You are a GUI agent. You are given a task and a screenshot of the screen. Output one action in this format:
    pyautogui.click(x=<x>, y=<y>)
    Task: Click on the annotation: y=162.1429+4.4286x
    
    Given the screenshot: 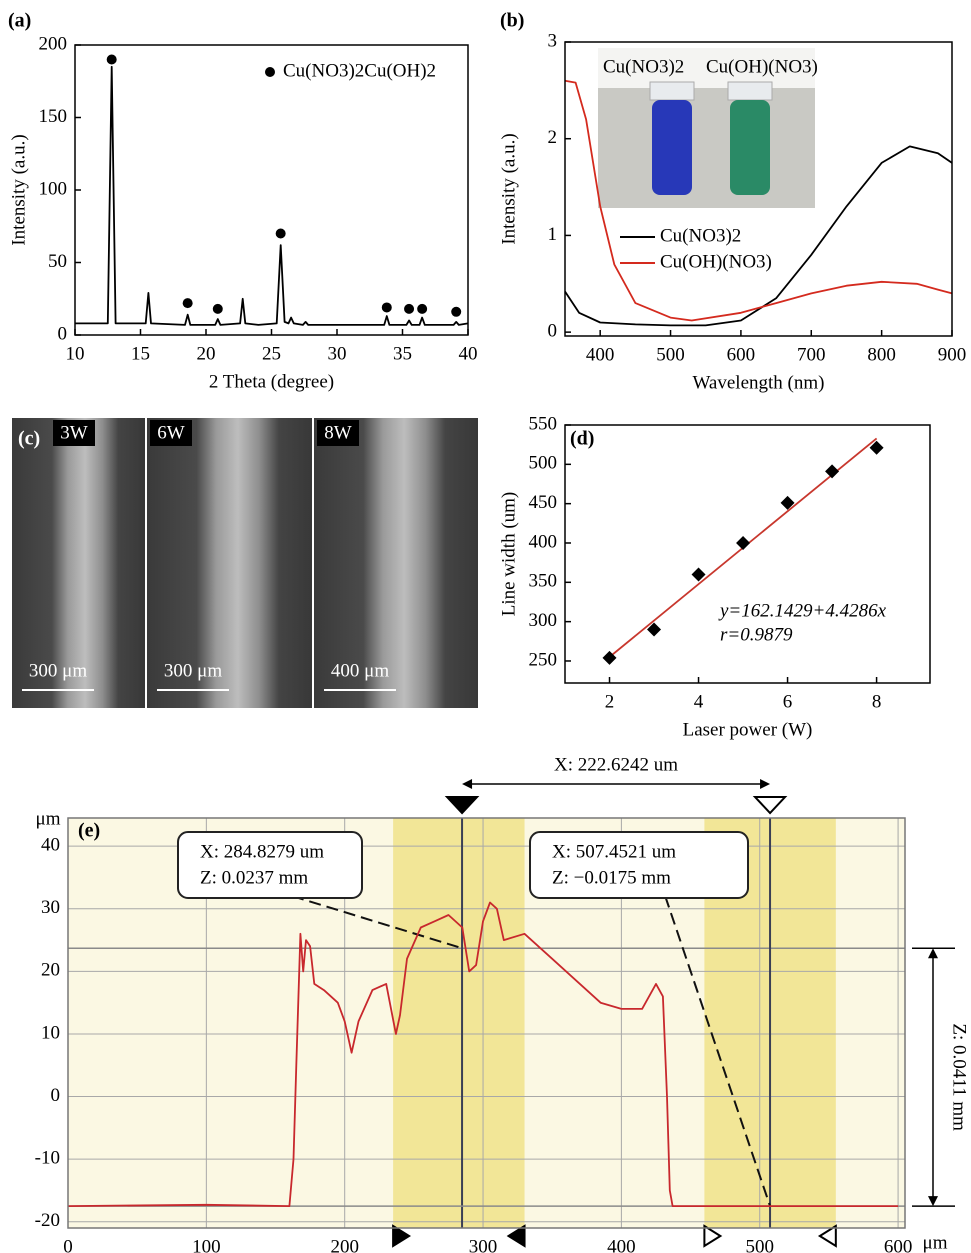 What is the action you would take?
    pyautogui.click(x=802, y=610)
    